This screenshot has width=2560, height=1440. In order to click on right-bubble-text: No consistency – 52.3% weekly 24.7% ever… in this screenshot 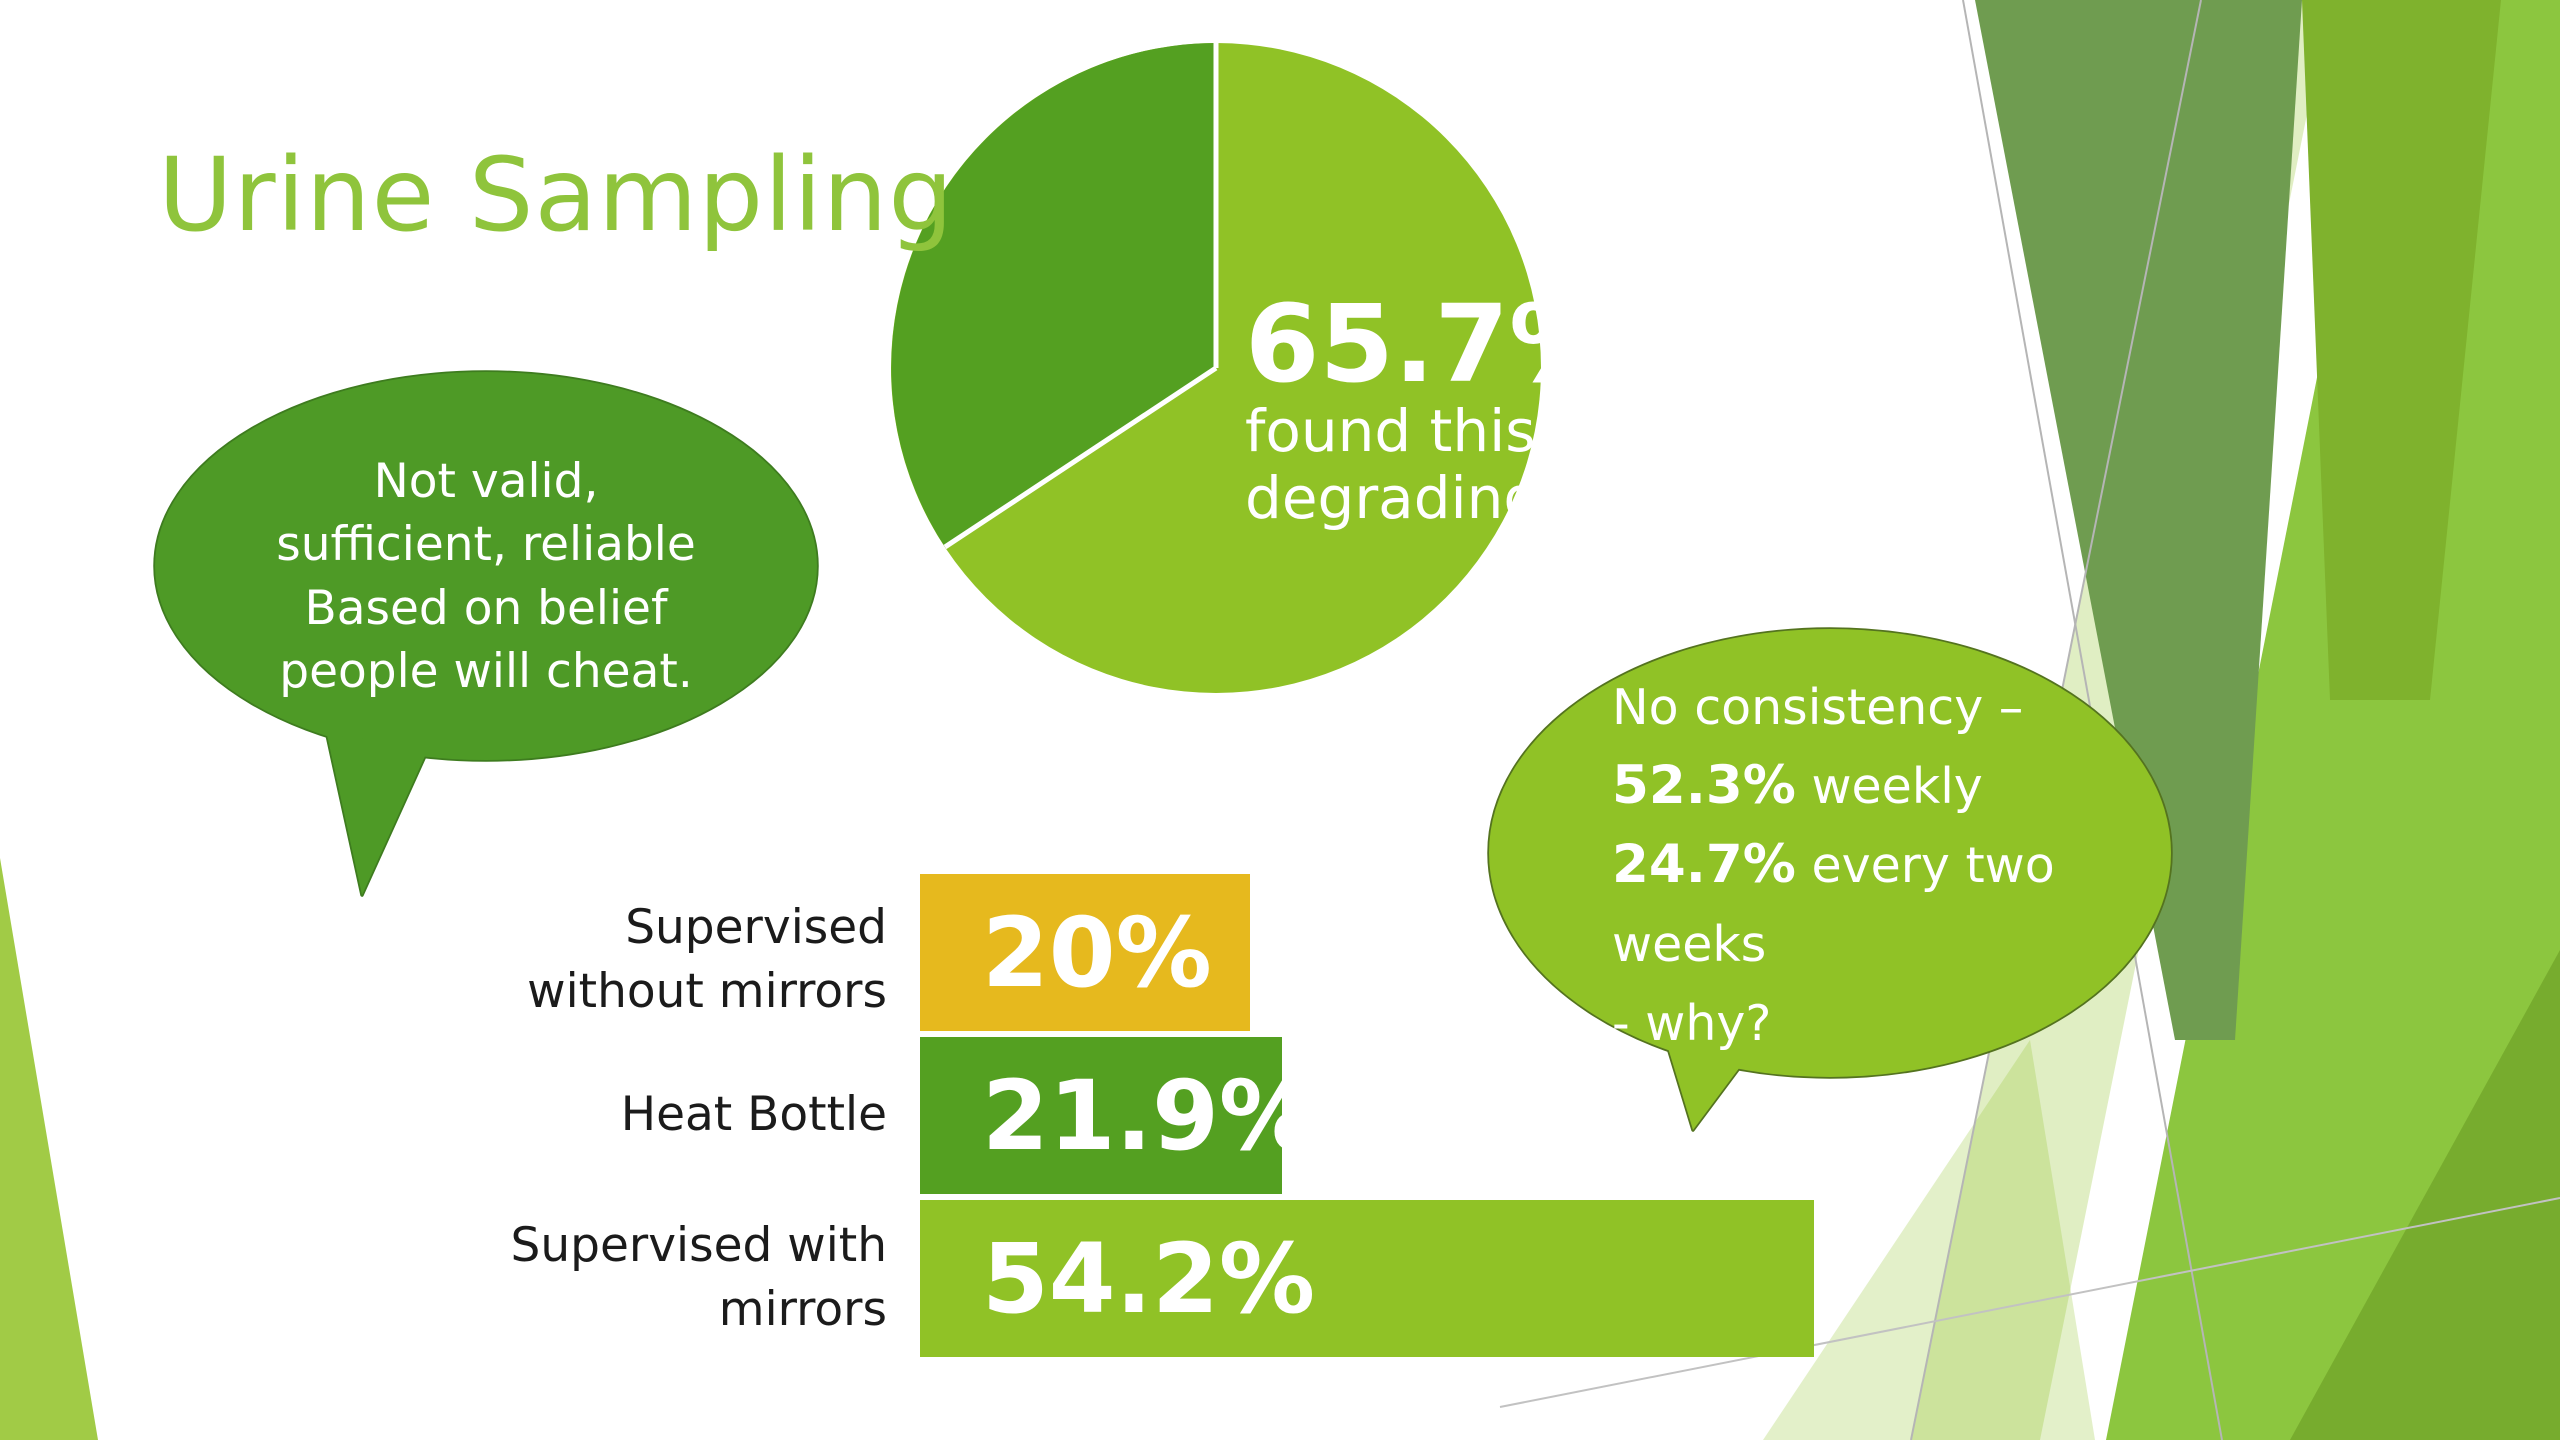, I will do `click(1892, 865)`.